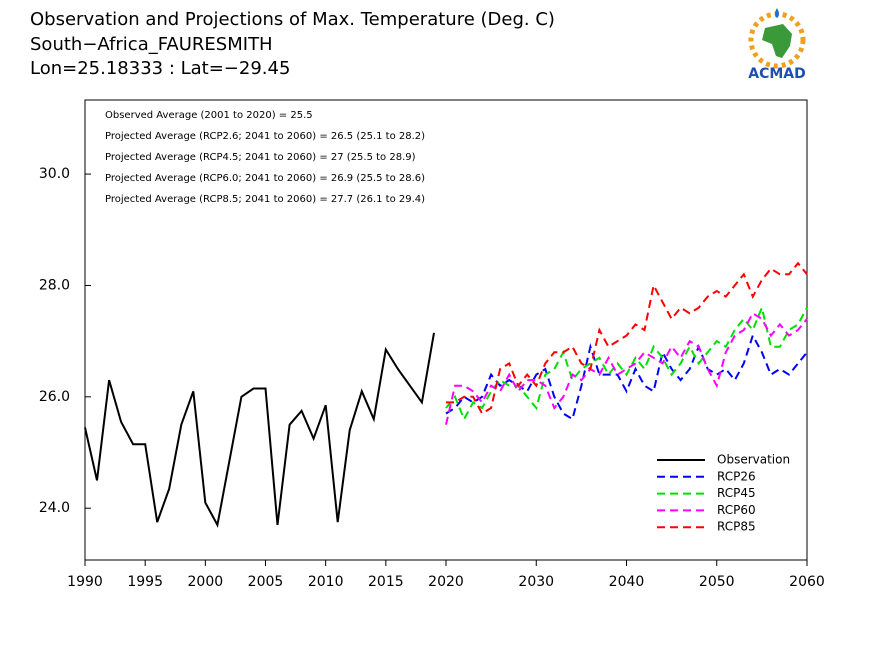  Describe the element at coordinates (54, 397) in the screenshot. I see `y-tick-label: 26.0` at that location.